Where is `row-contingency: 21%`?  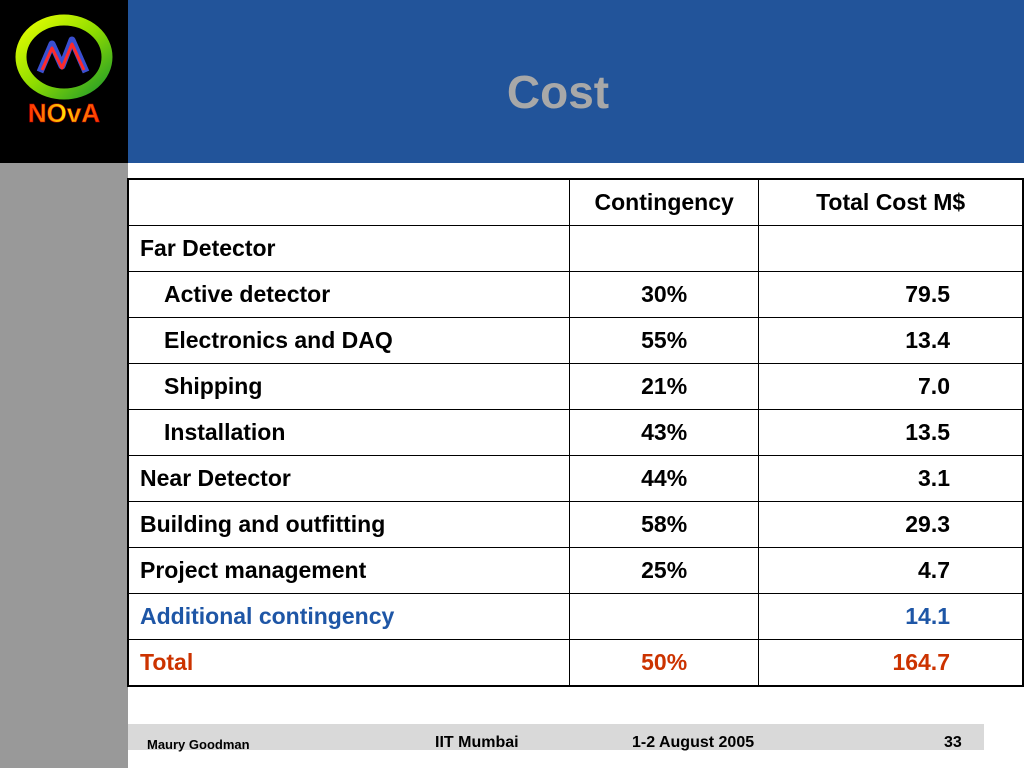
row-contingency: 21% is located at coordinates (664, 386).